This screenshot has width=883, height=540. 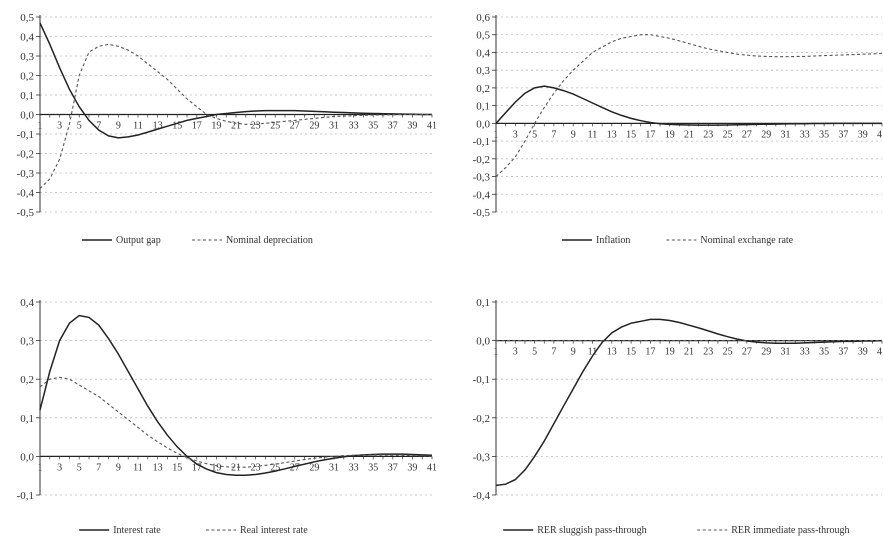 What do you see at coordinates (137, 530) in the screenshot?
I see `legend-label: Interest rate` at bounding box center [137, 530].